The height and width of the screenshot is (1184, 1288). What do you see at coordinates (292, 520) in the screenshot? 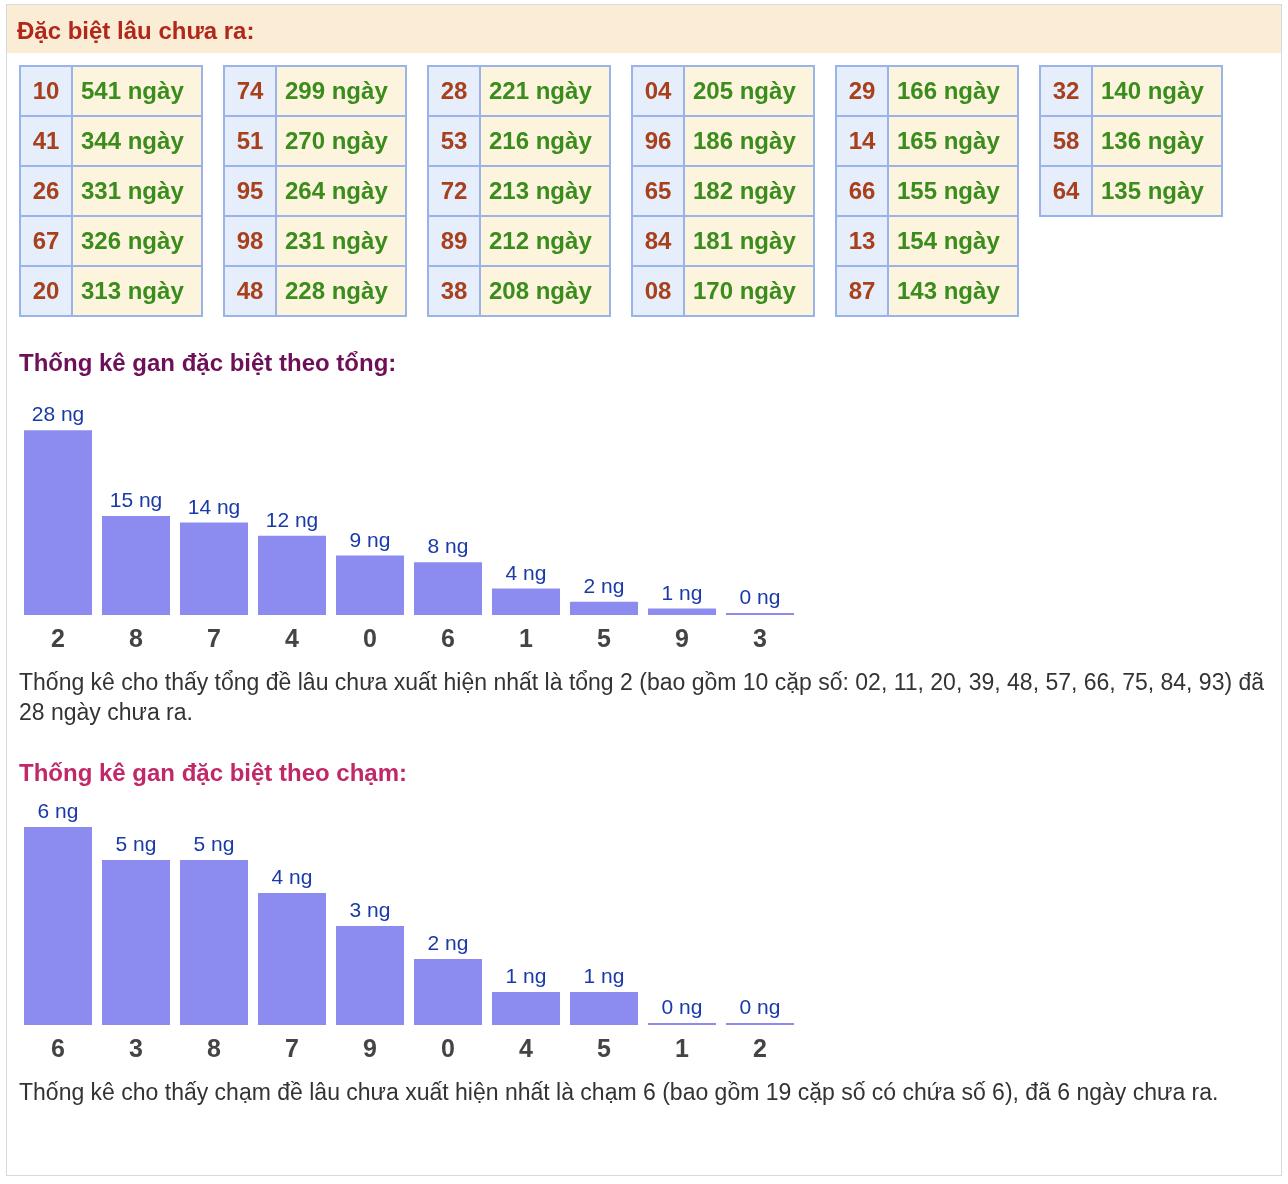
I see `data-label: 12 ng` at bounding box center [292, 520].